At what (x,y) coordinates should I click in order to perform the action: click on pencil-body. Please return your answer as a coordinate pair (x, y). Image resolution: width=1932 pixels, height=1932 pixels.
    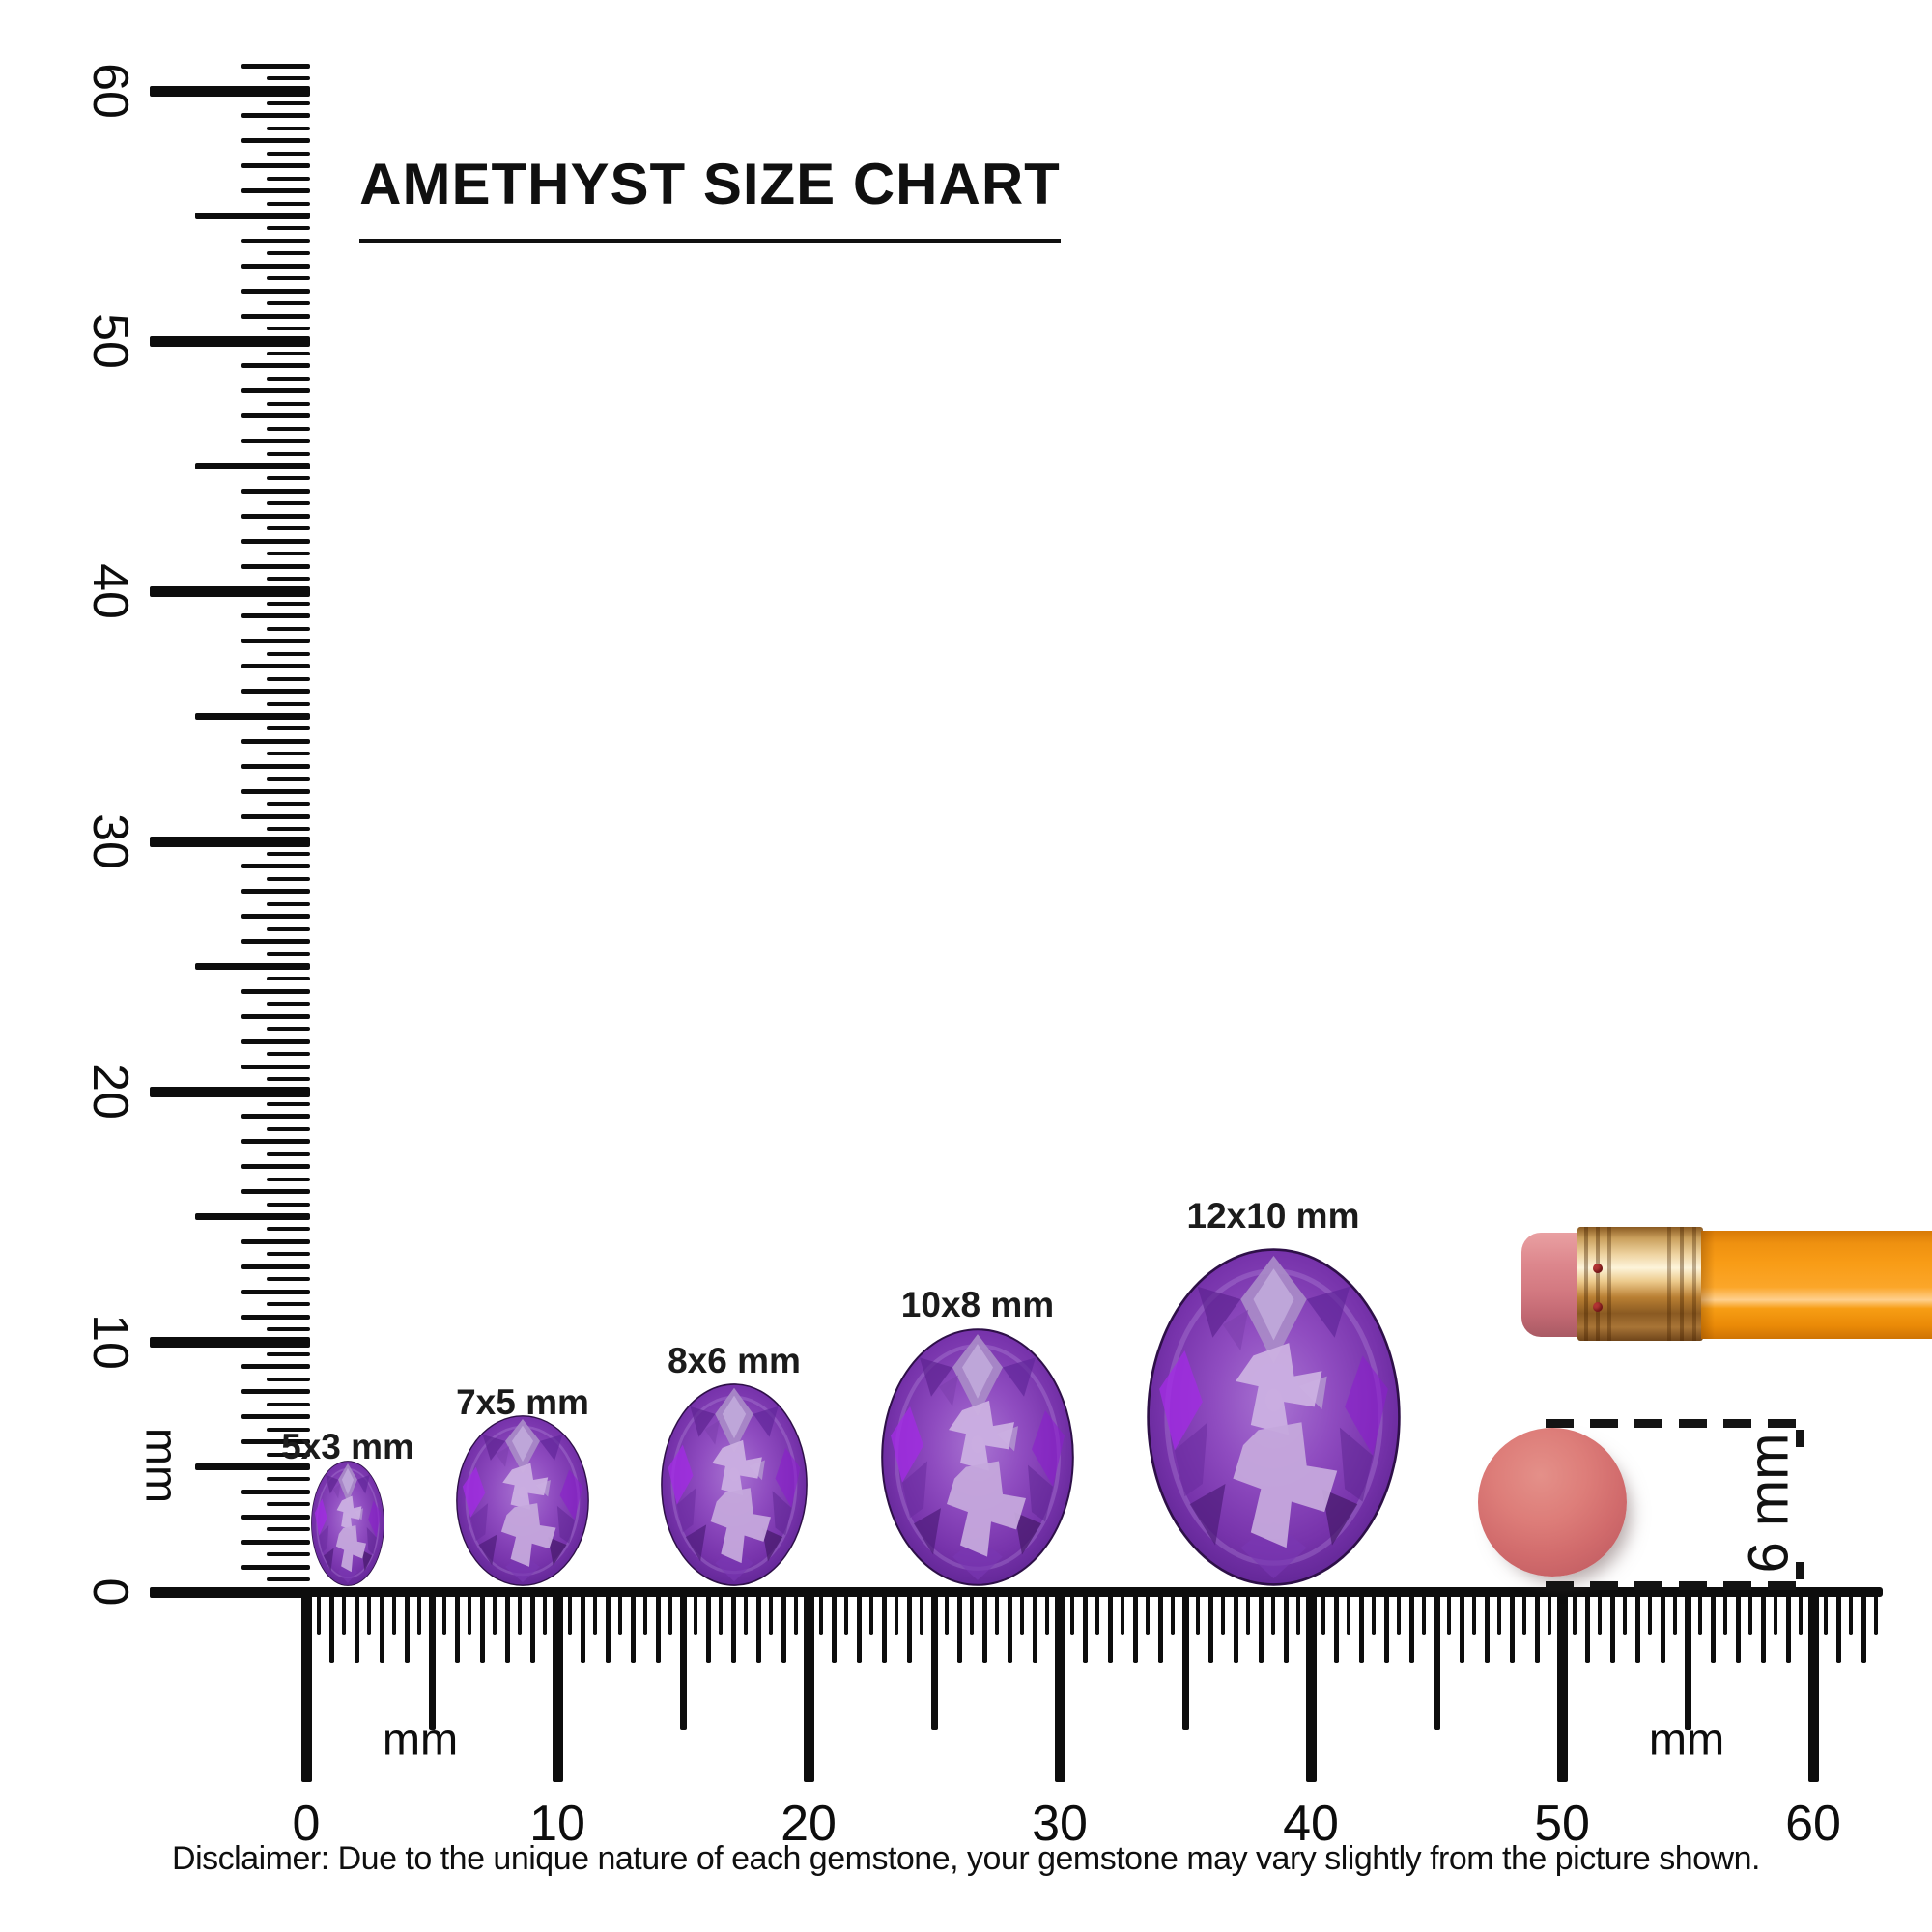
    Looking at the image, I should click on (1816, 1285).